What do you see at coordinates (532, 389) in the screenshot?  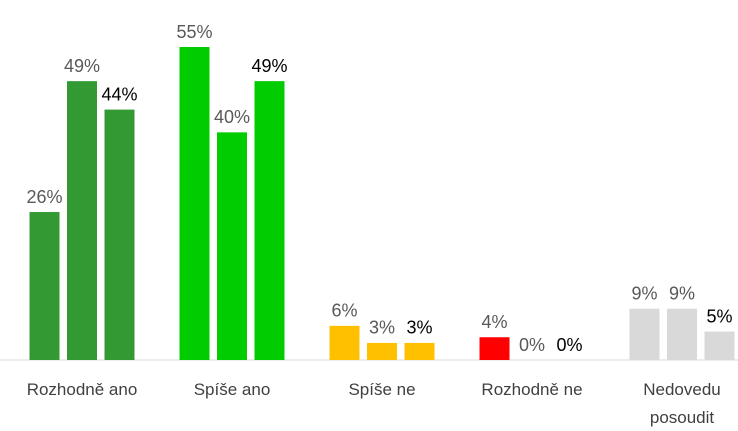 I see `category-label: Rozhodně ne` at bounding box center [532, 389].